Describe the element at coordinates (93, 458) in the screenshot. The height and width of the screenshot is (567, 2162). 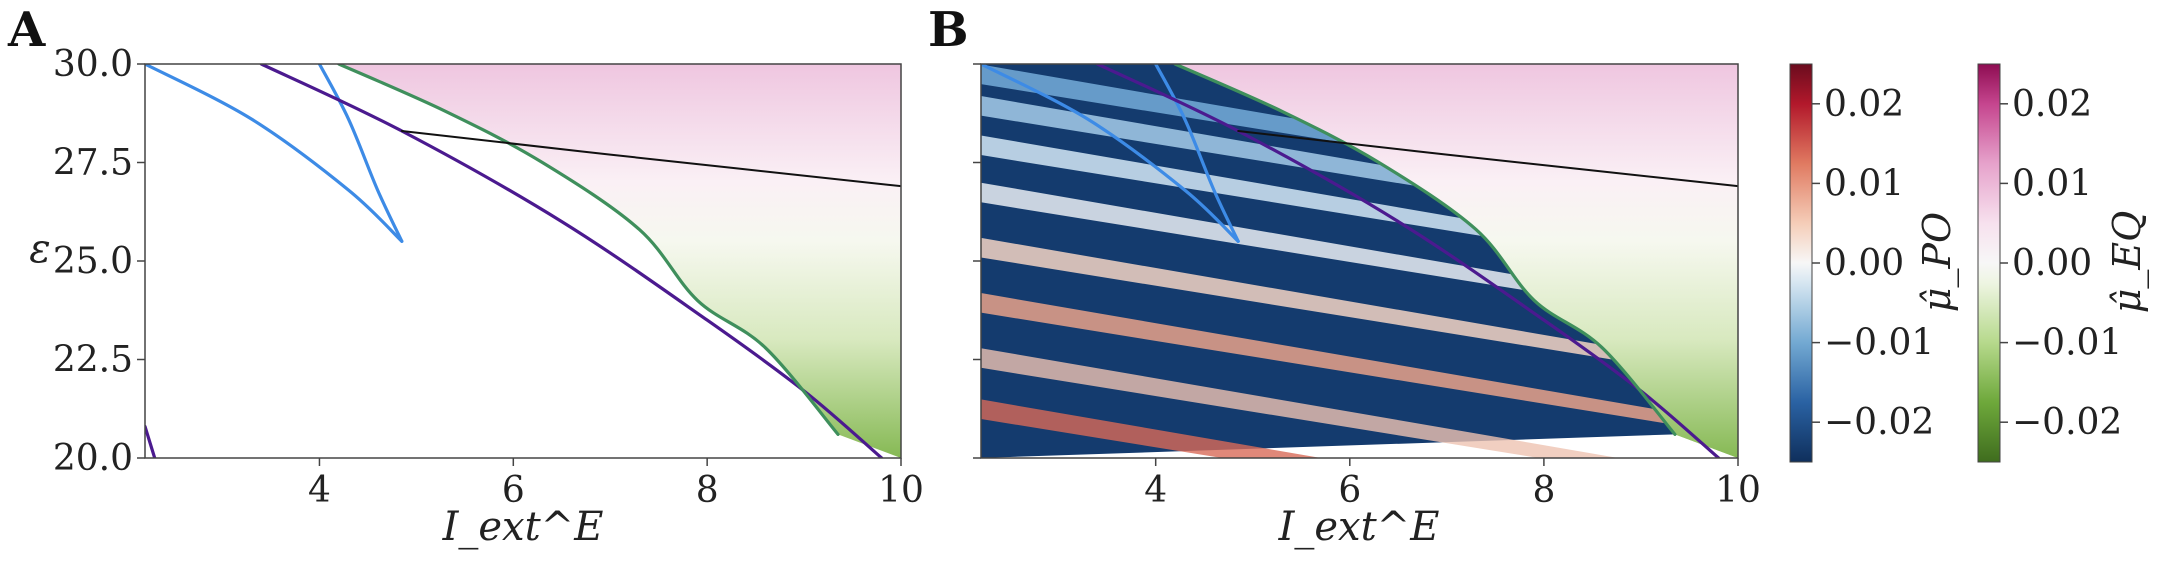
I see `y-tick-label: 20.0` at that location.